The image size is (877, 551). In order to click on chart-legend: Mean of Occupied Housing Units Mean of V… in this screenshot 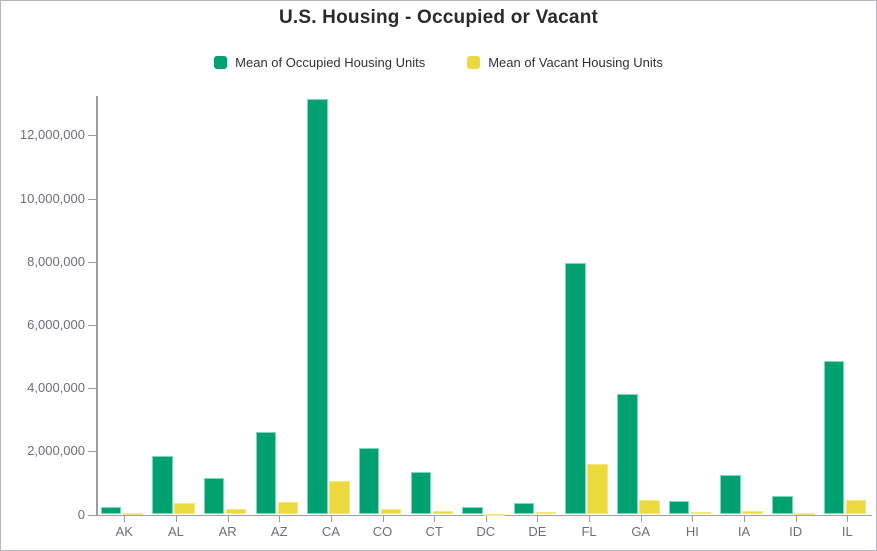, I will do `click(438, 62)`.